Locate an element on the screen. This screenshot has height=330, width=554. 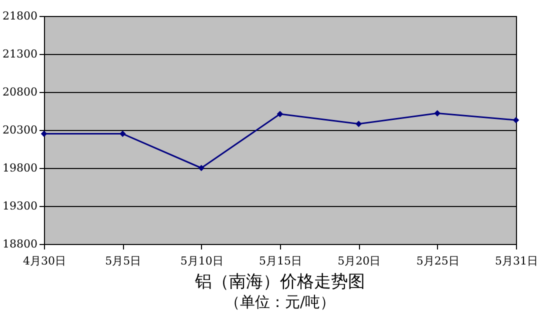
x-tick-label: 5月20日 is located at coordinates (359, 261).